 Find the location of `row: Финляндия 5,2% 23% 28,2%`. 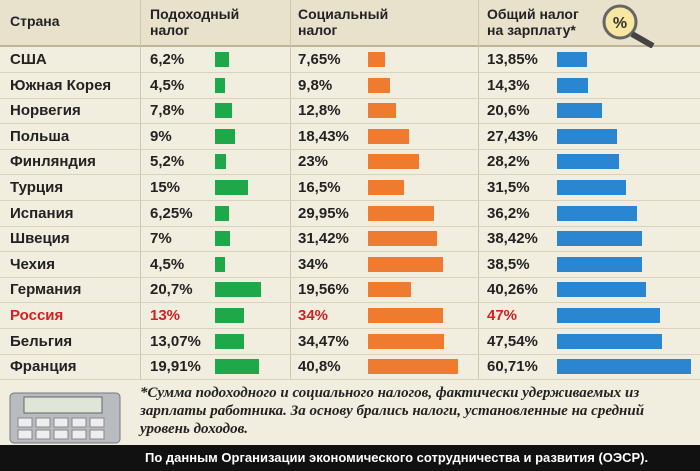

row: Финляндия 5,2% 23% 28,2% is located at coordinates (350, 162).